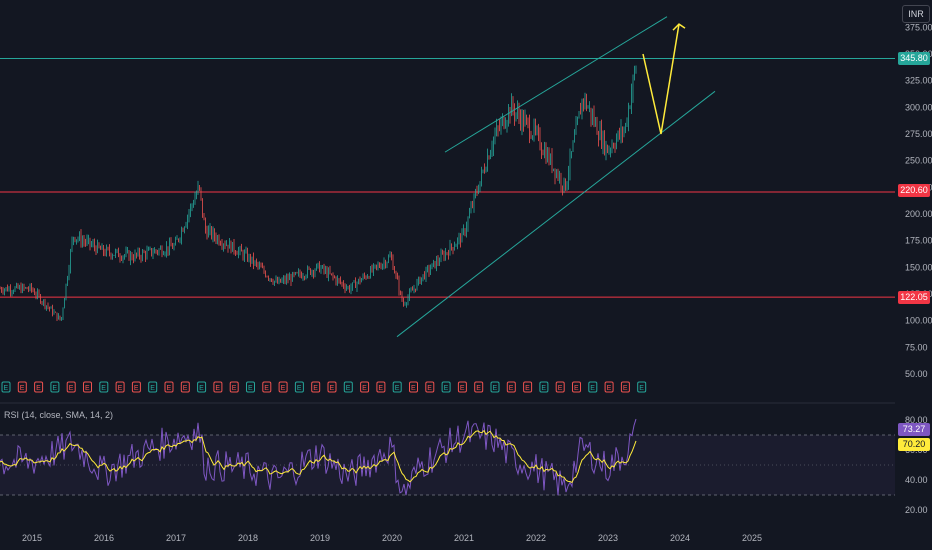  I want to click on currency-button: INR, so click(916, 14).